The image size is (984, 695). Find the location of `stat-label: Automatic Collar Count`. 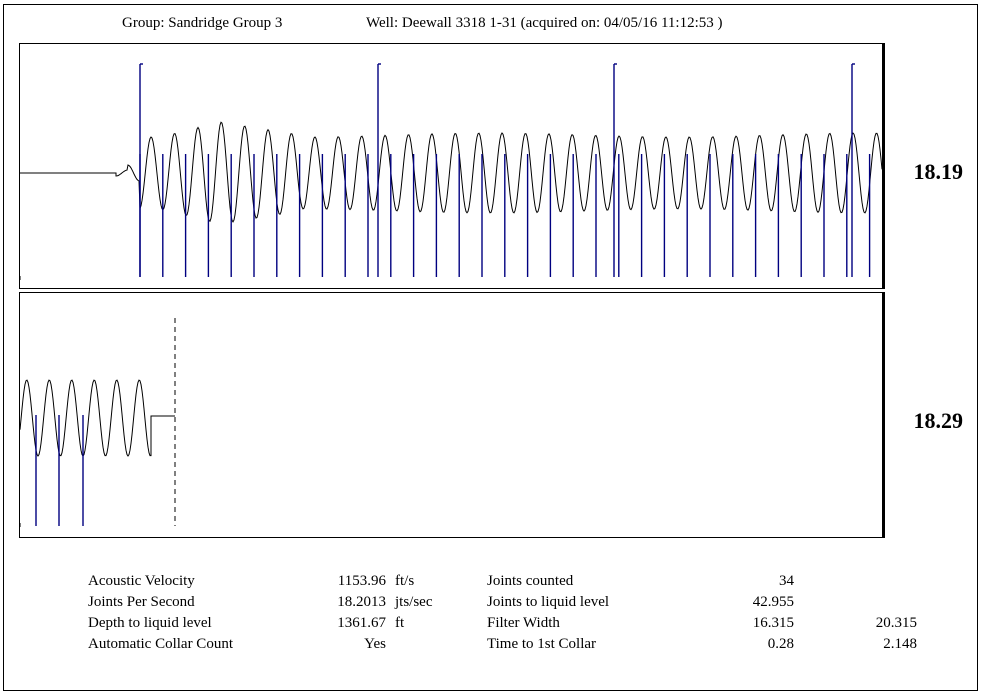

stat-label: Automatic Collar Count is located at coordinates (160, 644).